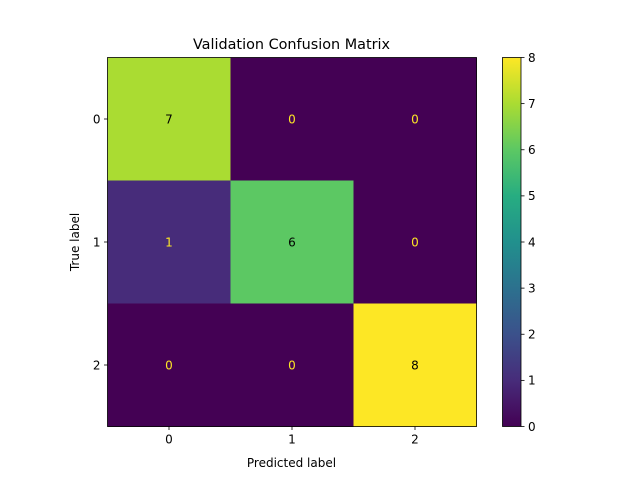  I want to click on x-tick-label-0: 0, so click(169, 440).